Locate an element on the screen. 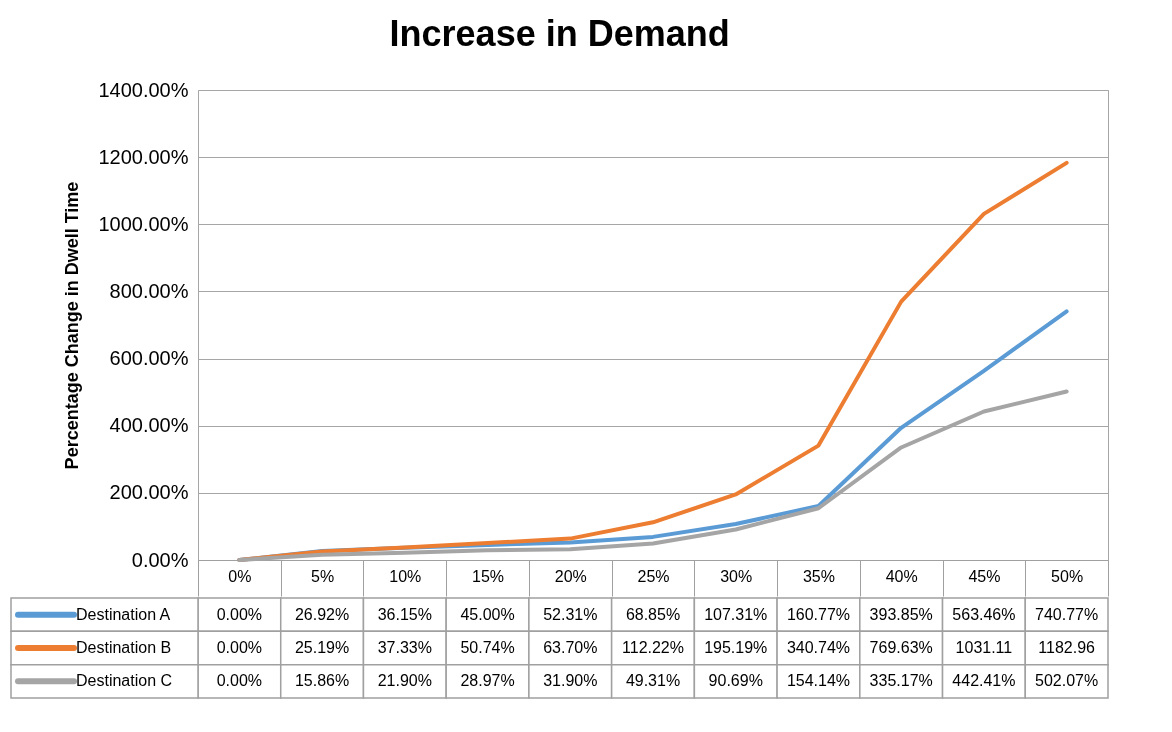 The image size is (1172, 732). data-label: 393.85% is located at coordinates (901, 614).